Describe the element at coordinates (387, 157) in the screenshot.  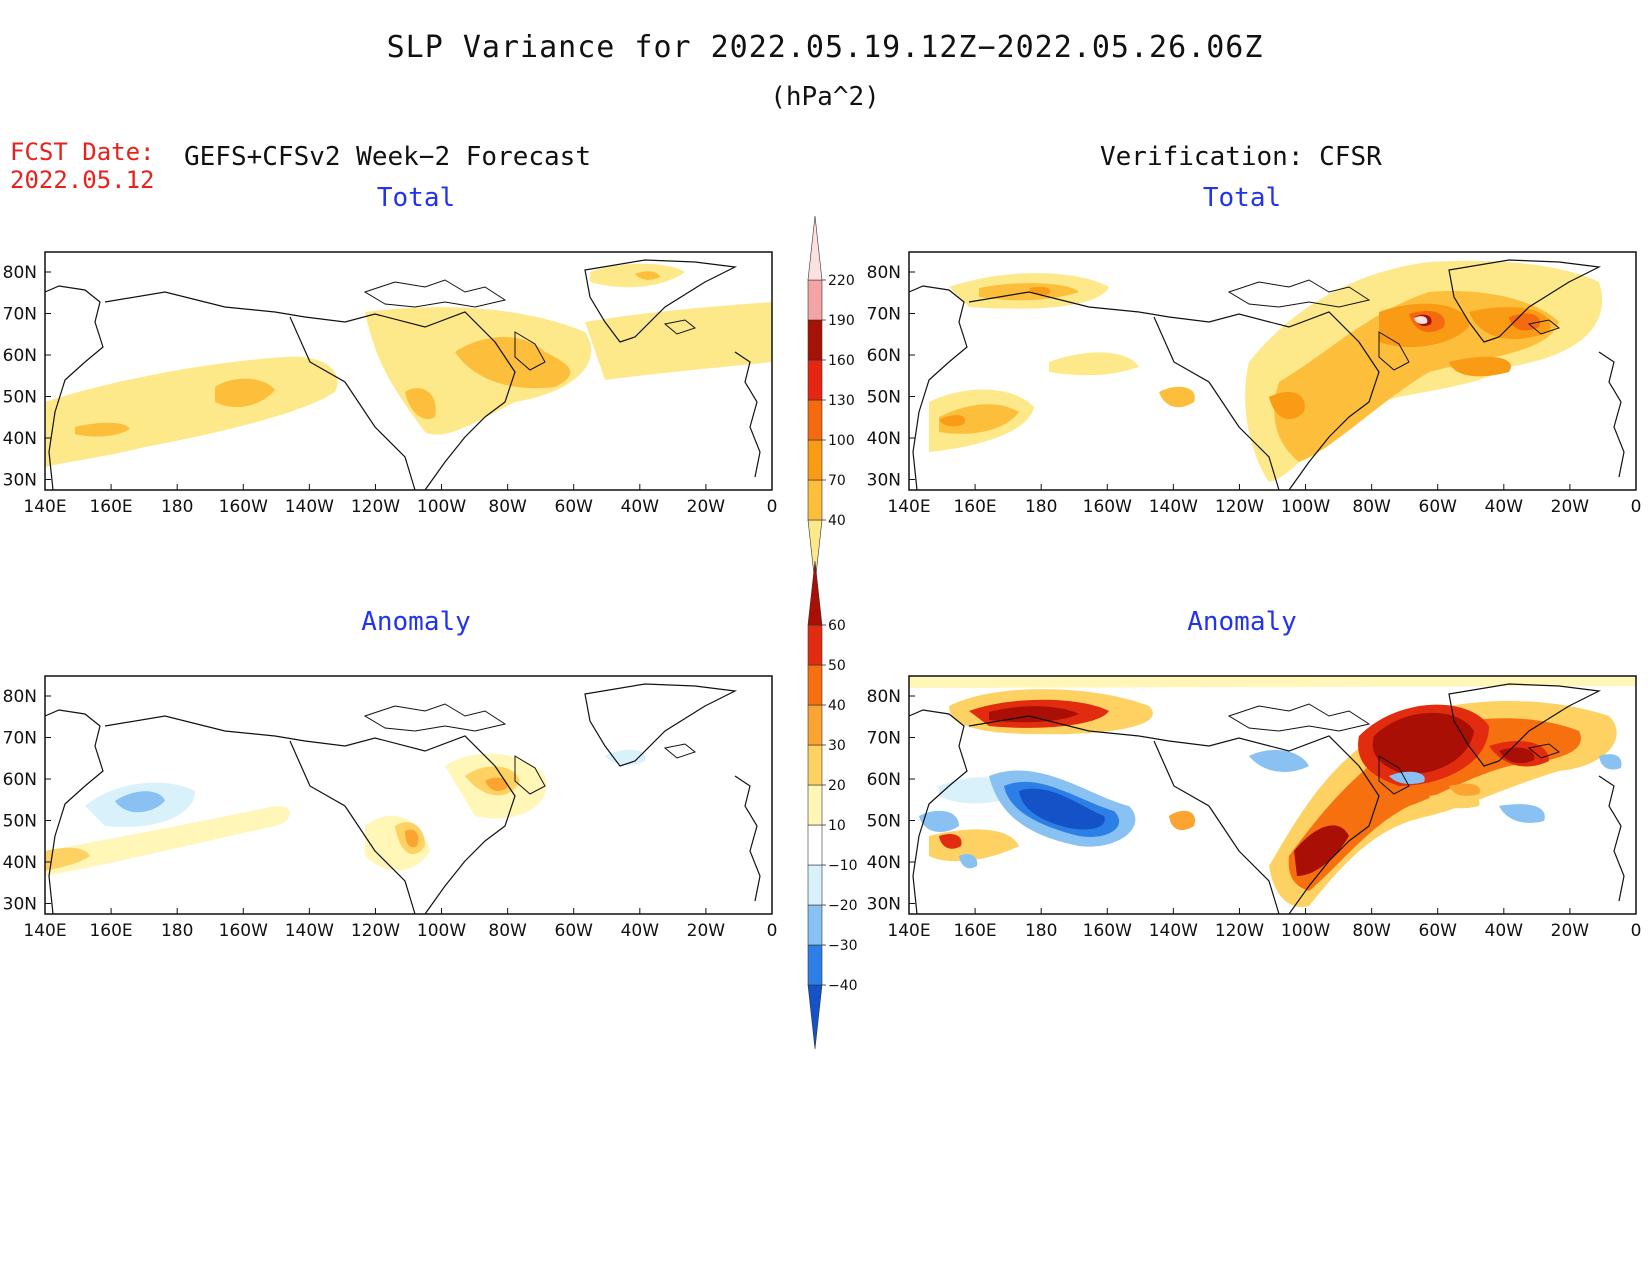
I see `forecast-header: GEFS+CFSv2 Week−2 Forecast` at that location.